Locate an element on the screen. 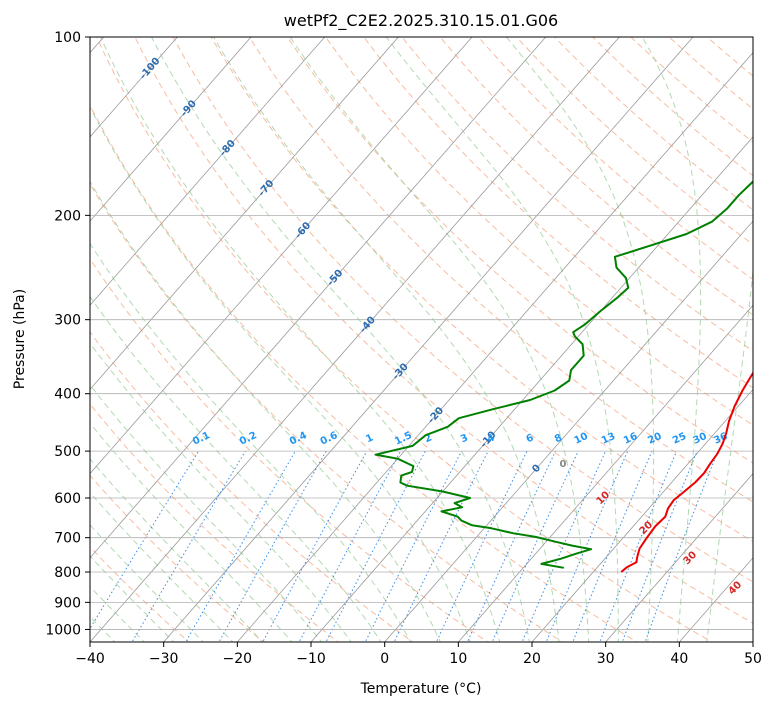 This screenshot has width=775, height=708. x-tick-label: 10 is located at coordinates (458, 659).